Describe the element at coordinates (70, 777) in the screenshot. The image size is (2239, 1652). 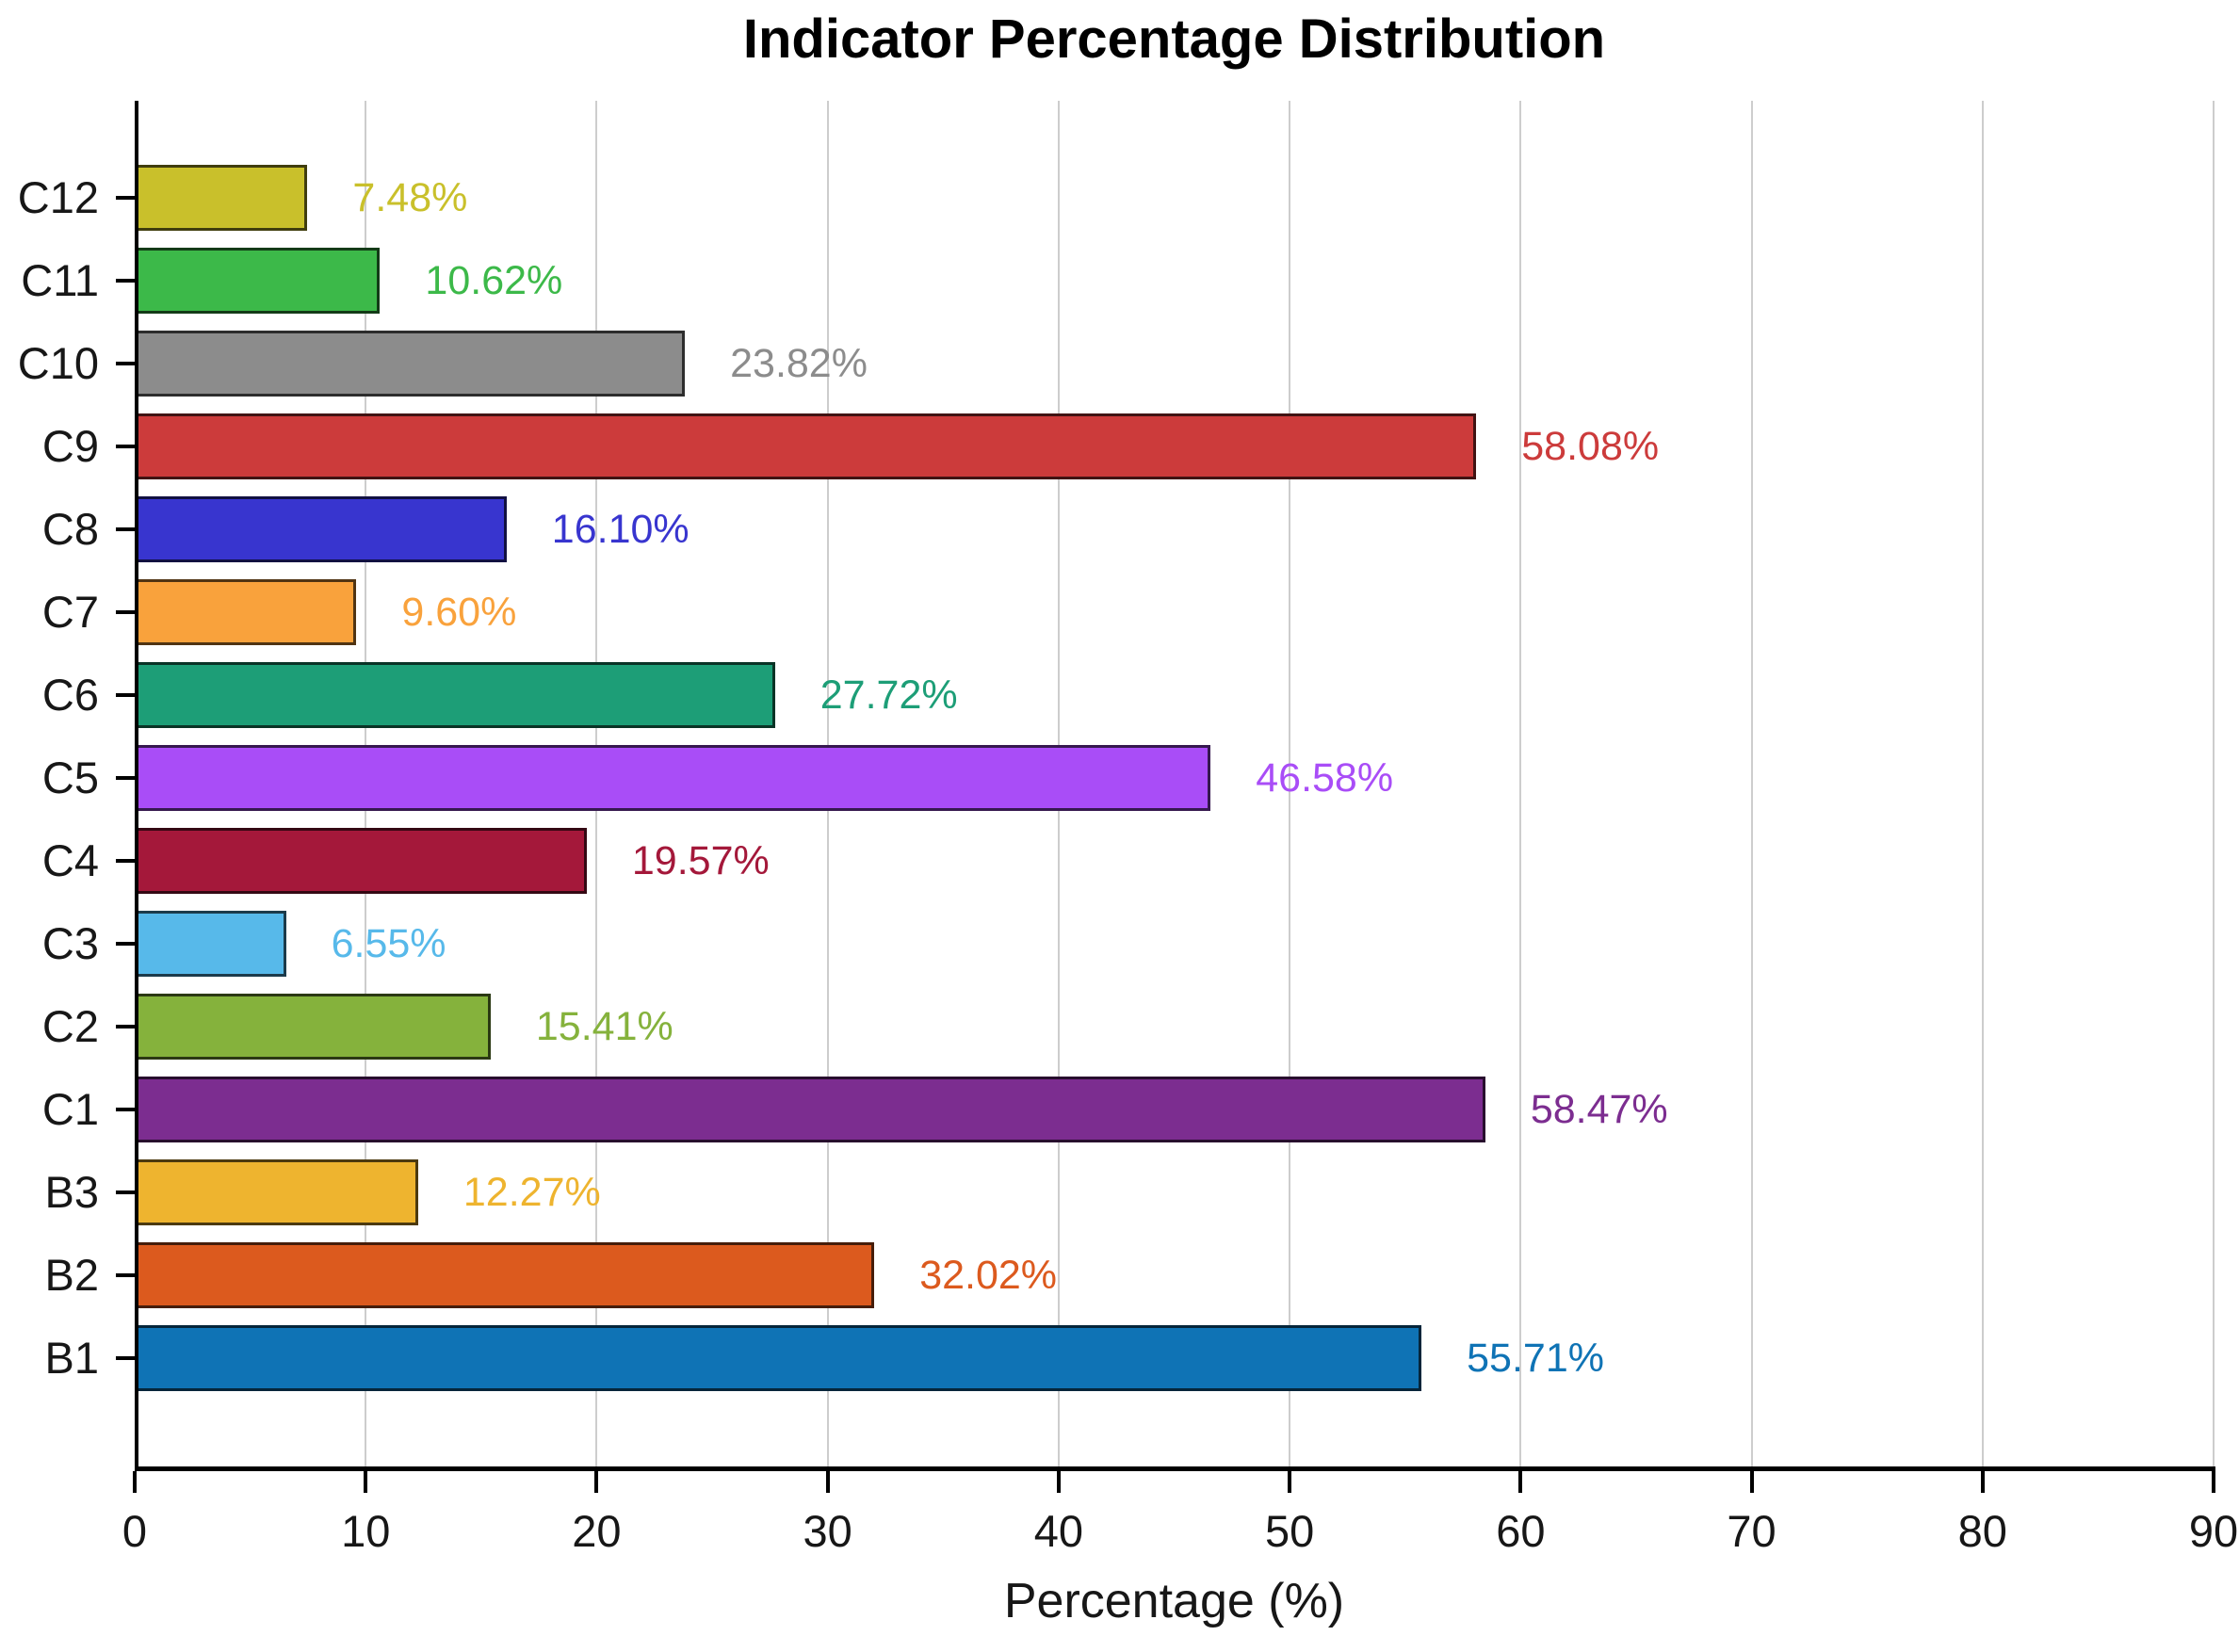
I see `y-tick-label: C5` at that location.